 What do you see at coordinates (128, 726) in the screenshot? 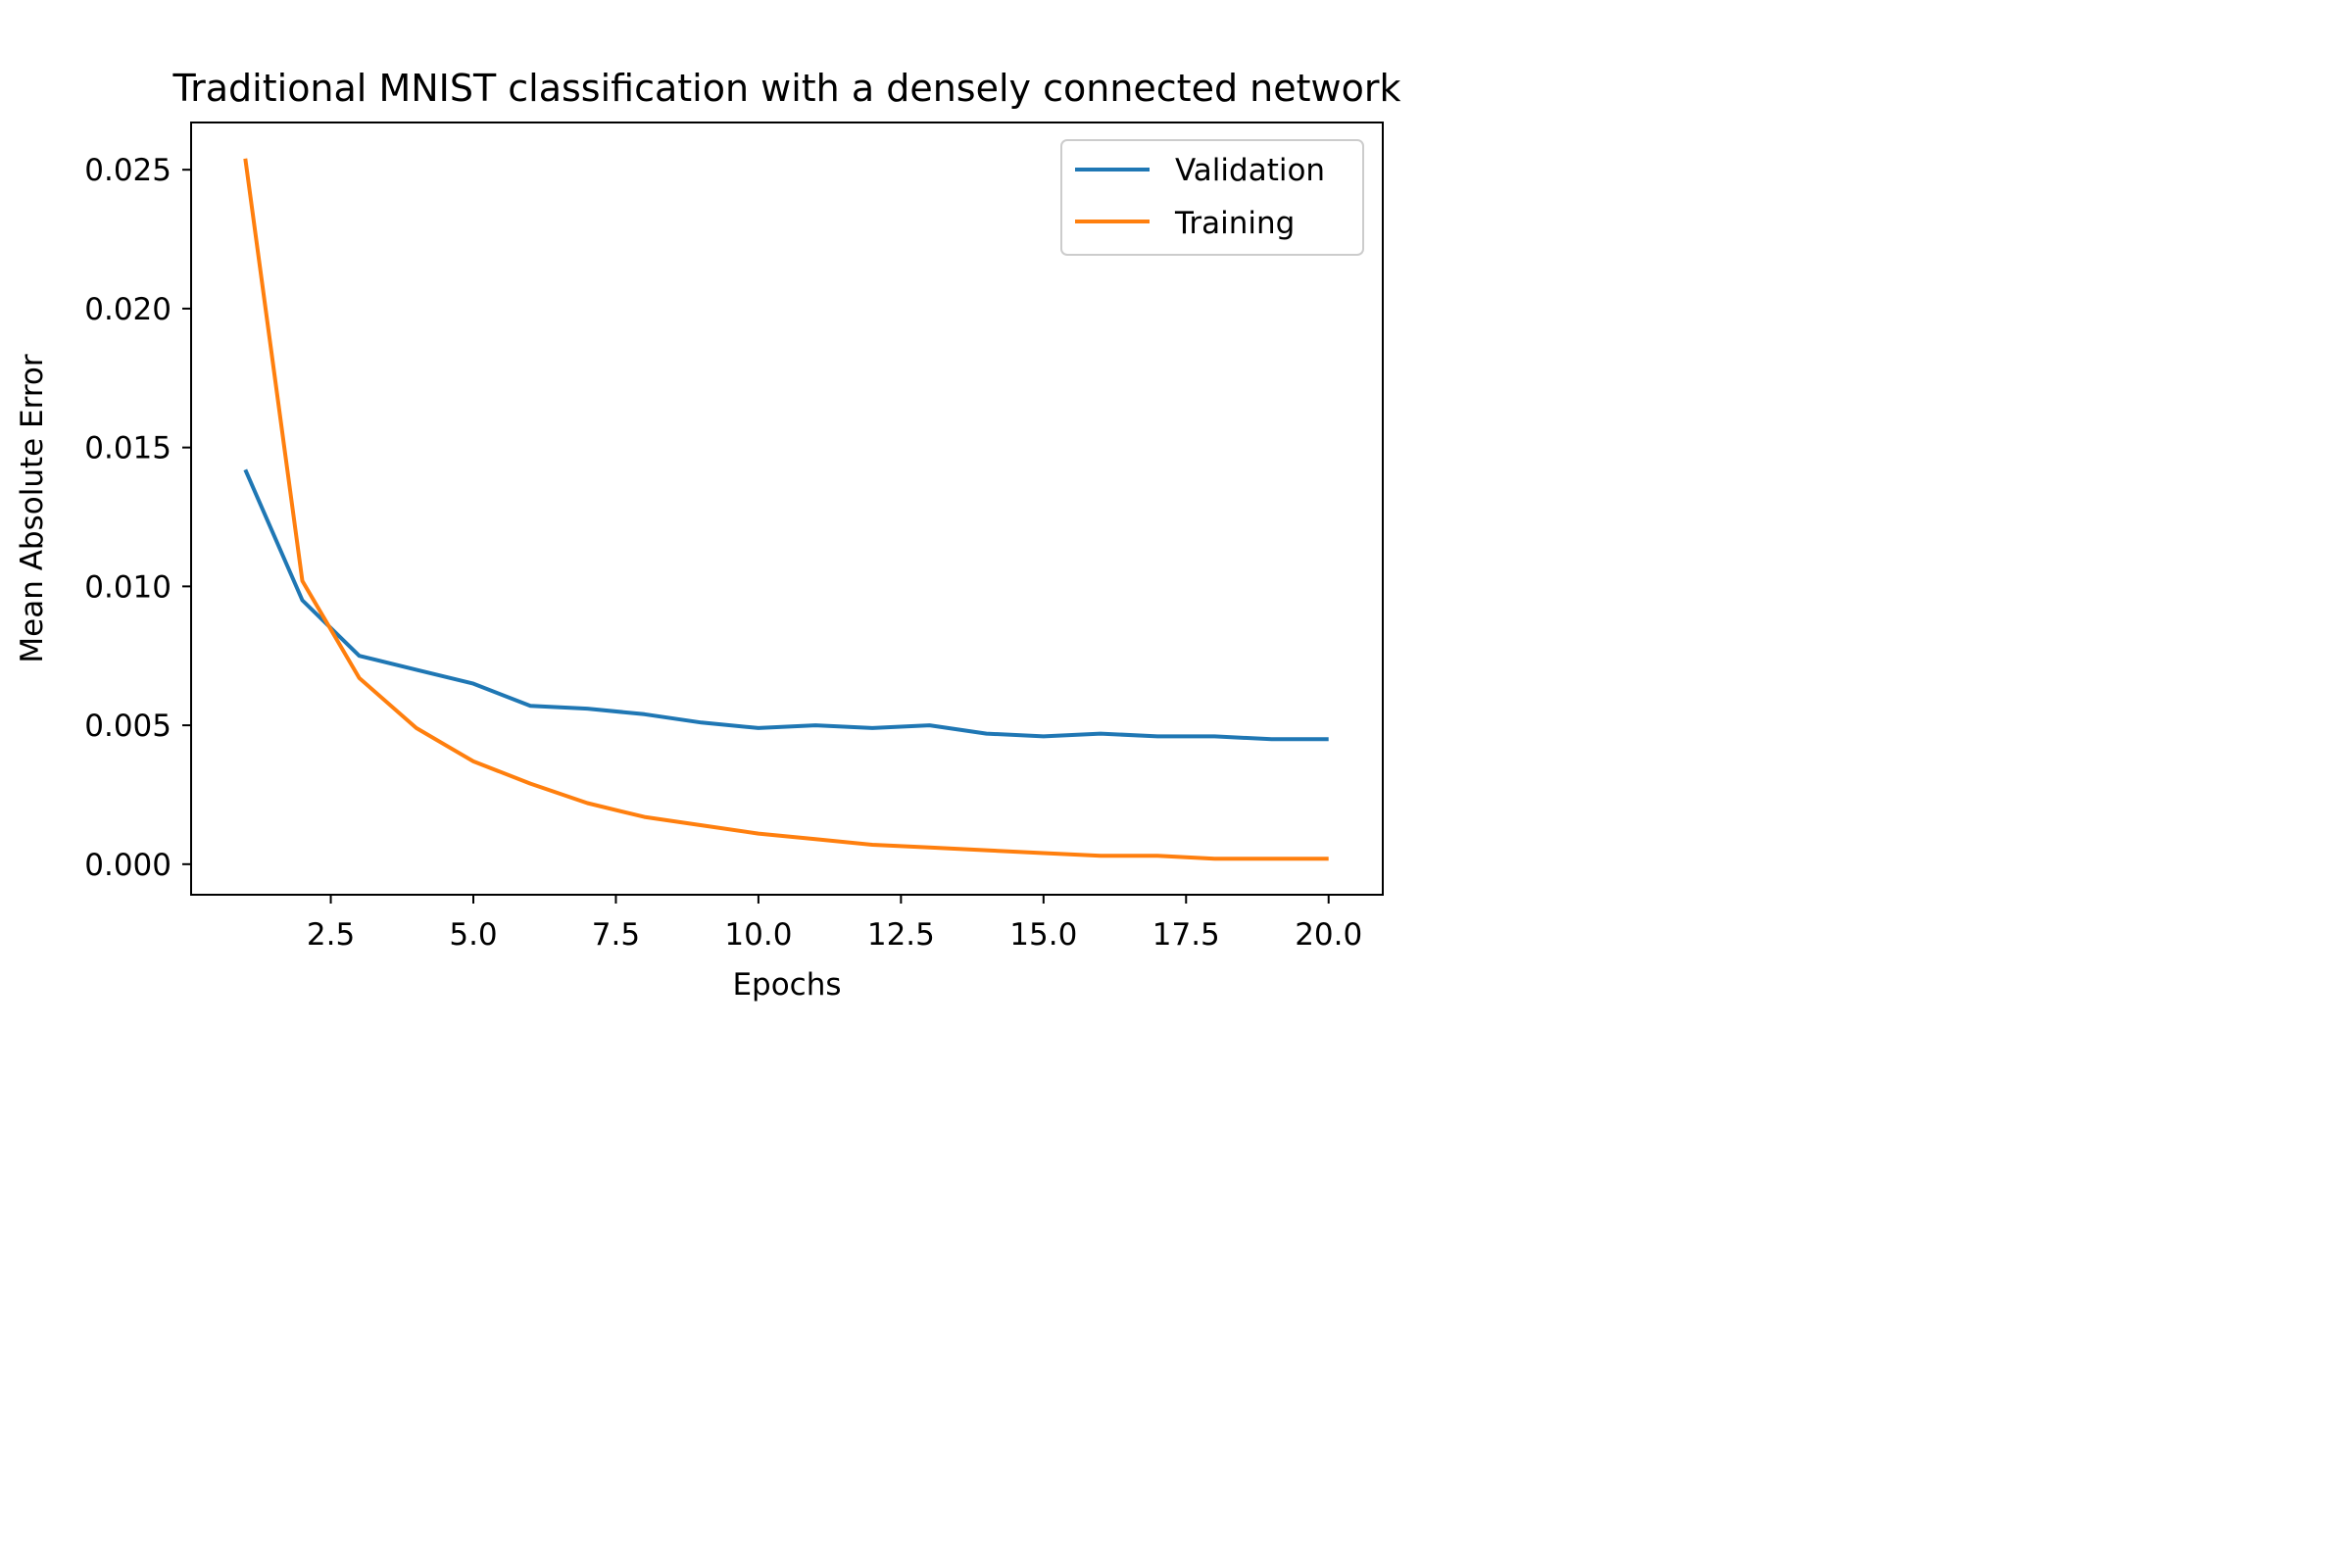
I see `y-tick-label: 0.005` at bounding box center [128, 726].